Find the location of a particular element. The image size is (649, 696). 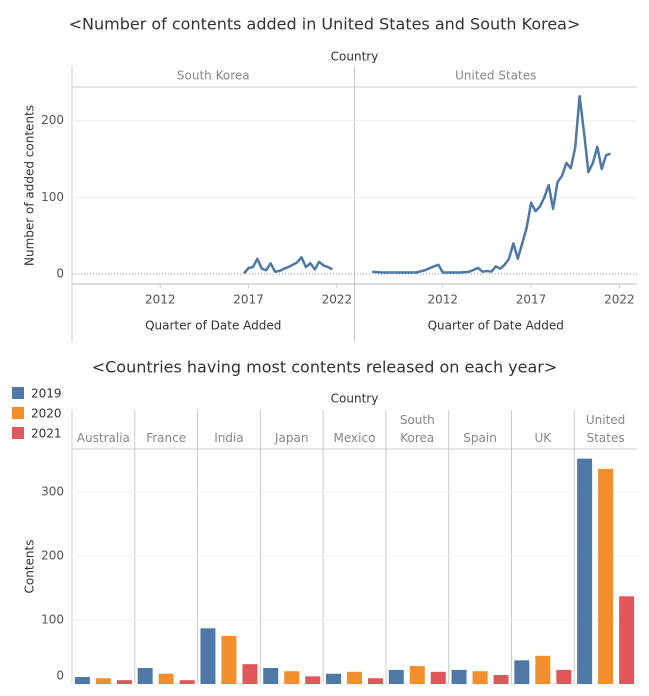

facet-header: Spain is located at coordinates (480, 438).